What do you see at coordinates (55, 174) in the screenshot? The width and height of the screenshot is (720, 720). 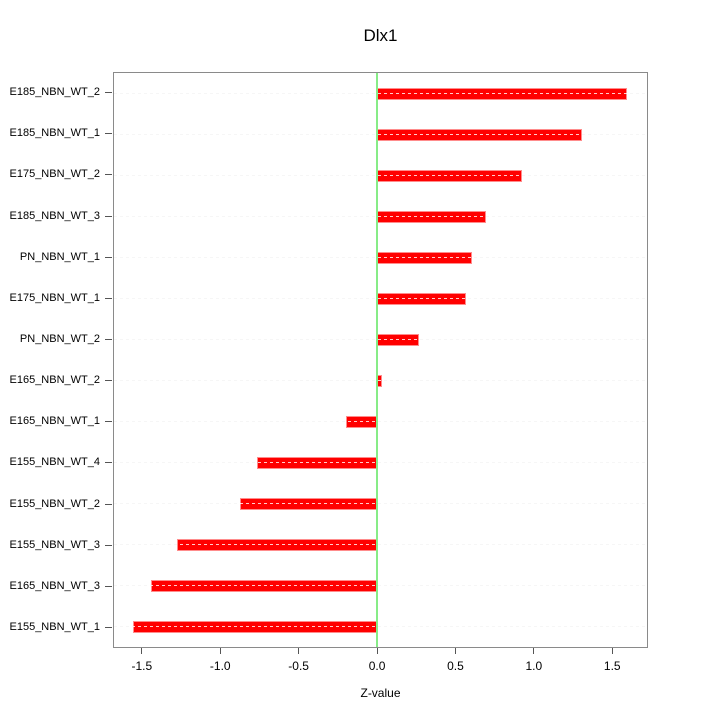 I see `y-tick-label: E175_NBN_WT_2` at bounding box center [55, 174].